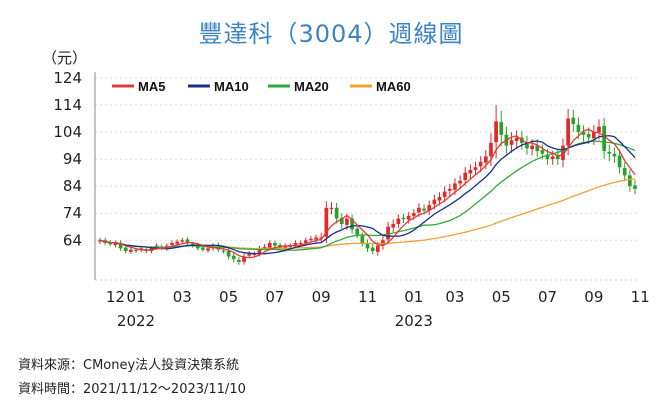 Image resolution: width=662 pixels, height=419 pixels. Describe the element at coordinates (331, 34) in the screenshot. I see `chart-title: 豐達科（3004）週線圖` at that location.